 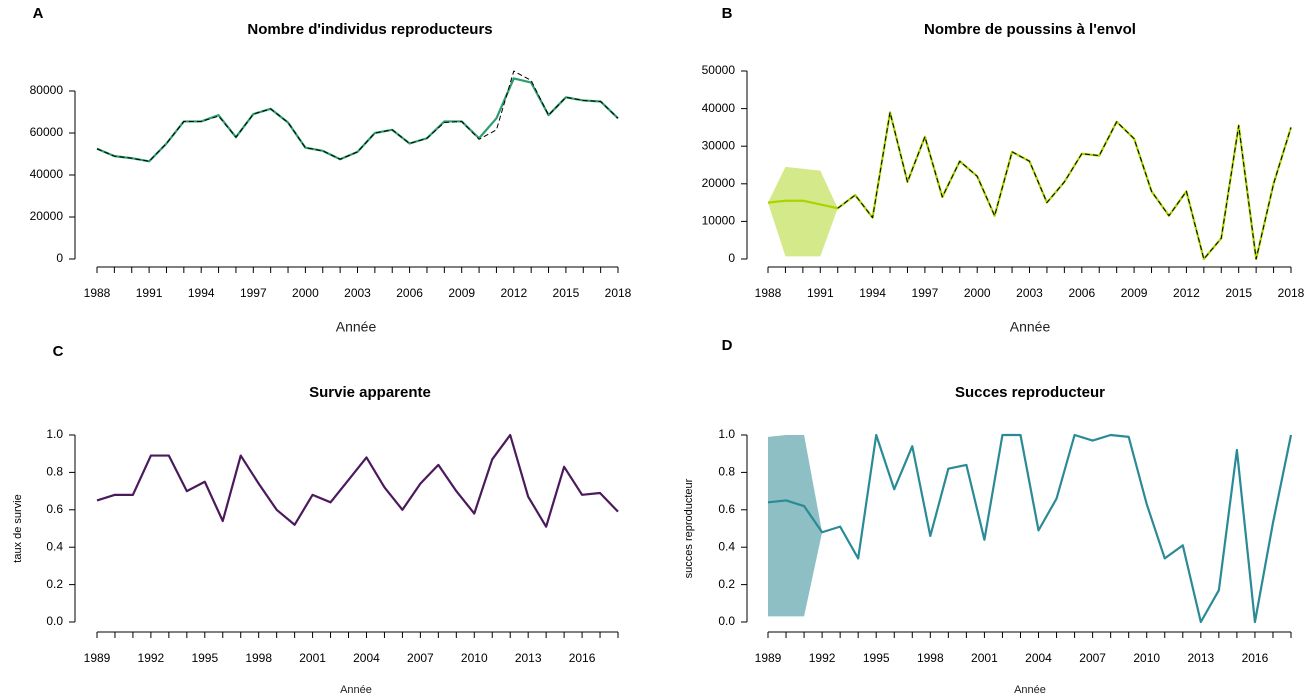 What do you see at coordinates (727, 345) in the screenshot?
I see `panel-letter: D` at bounding box center [727, 345].